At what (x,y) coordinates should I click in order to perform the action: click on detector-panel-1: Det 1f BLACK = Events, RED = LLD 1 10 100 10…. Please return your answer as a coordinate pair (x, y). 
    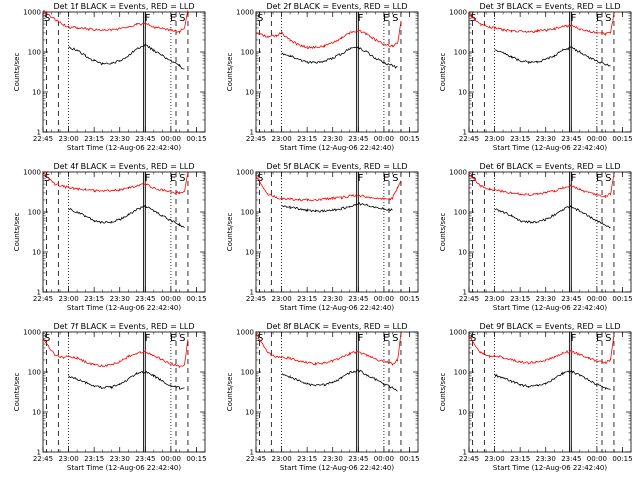
    Looking at the image, I should click on (110, 77).